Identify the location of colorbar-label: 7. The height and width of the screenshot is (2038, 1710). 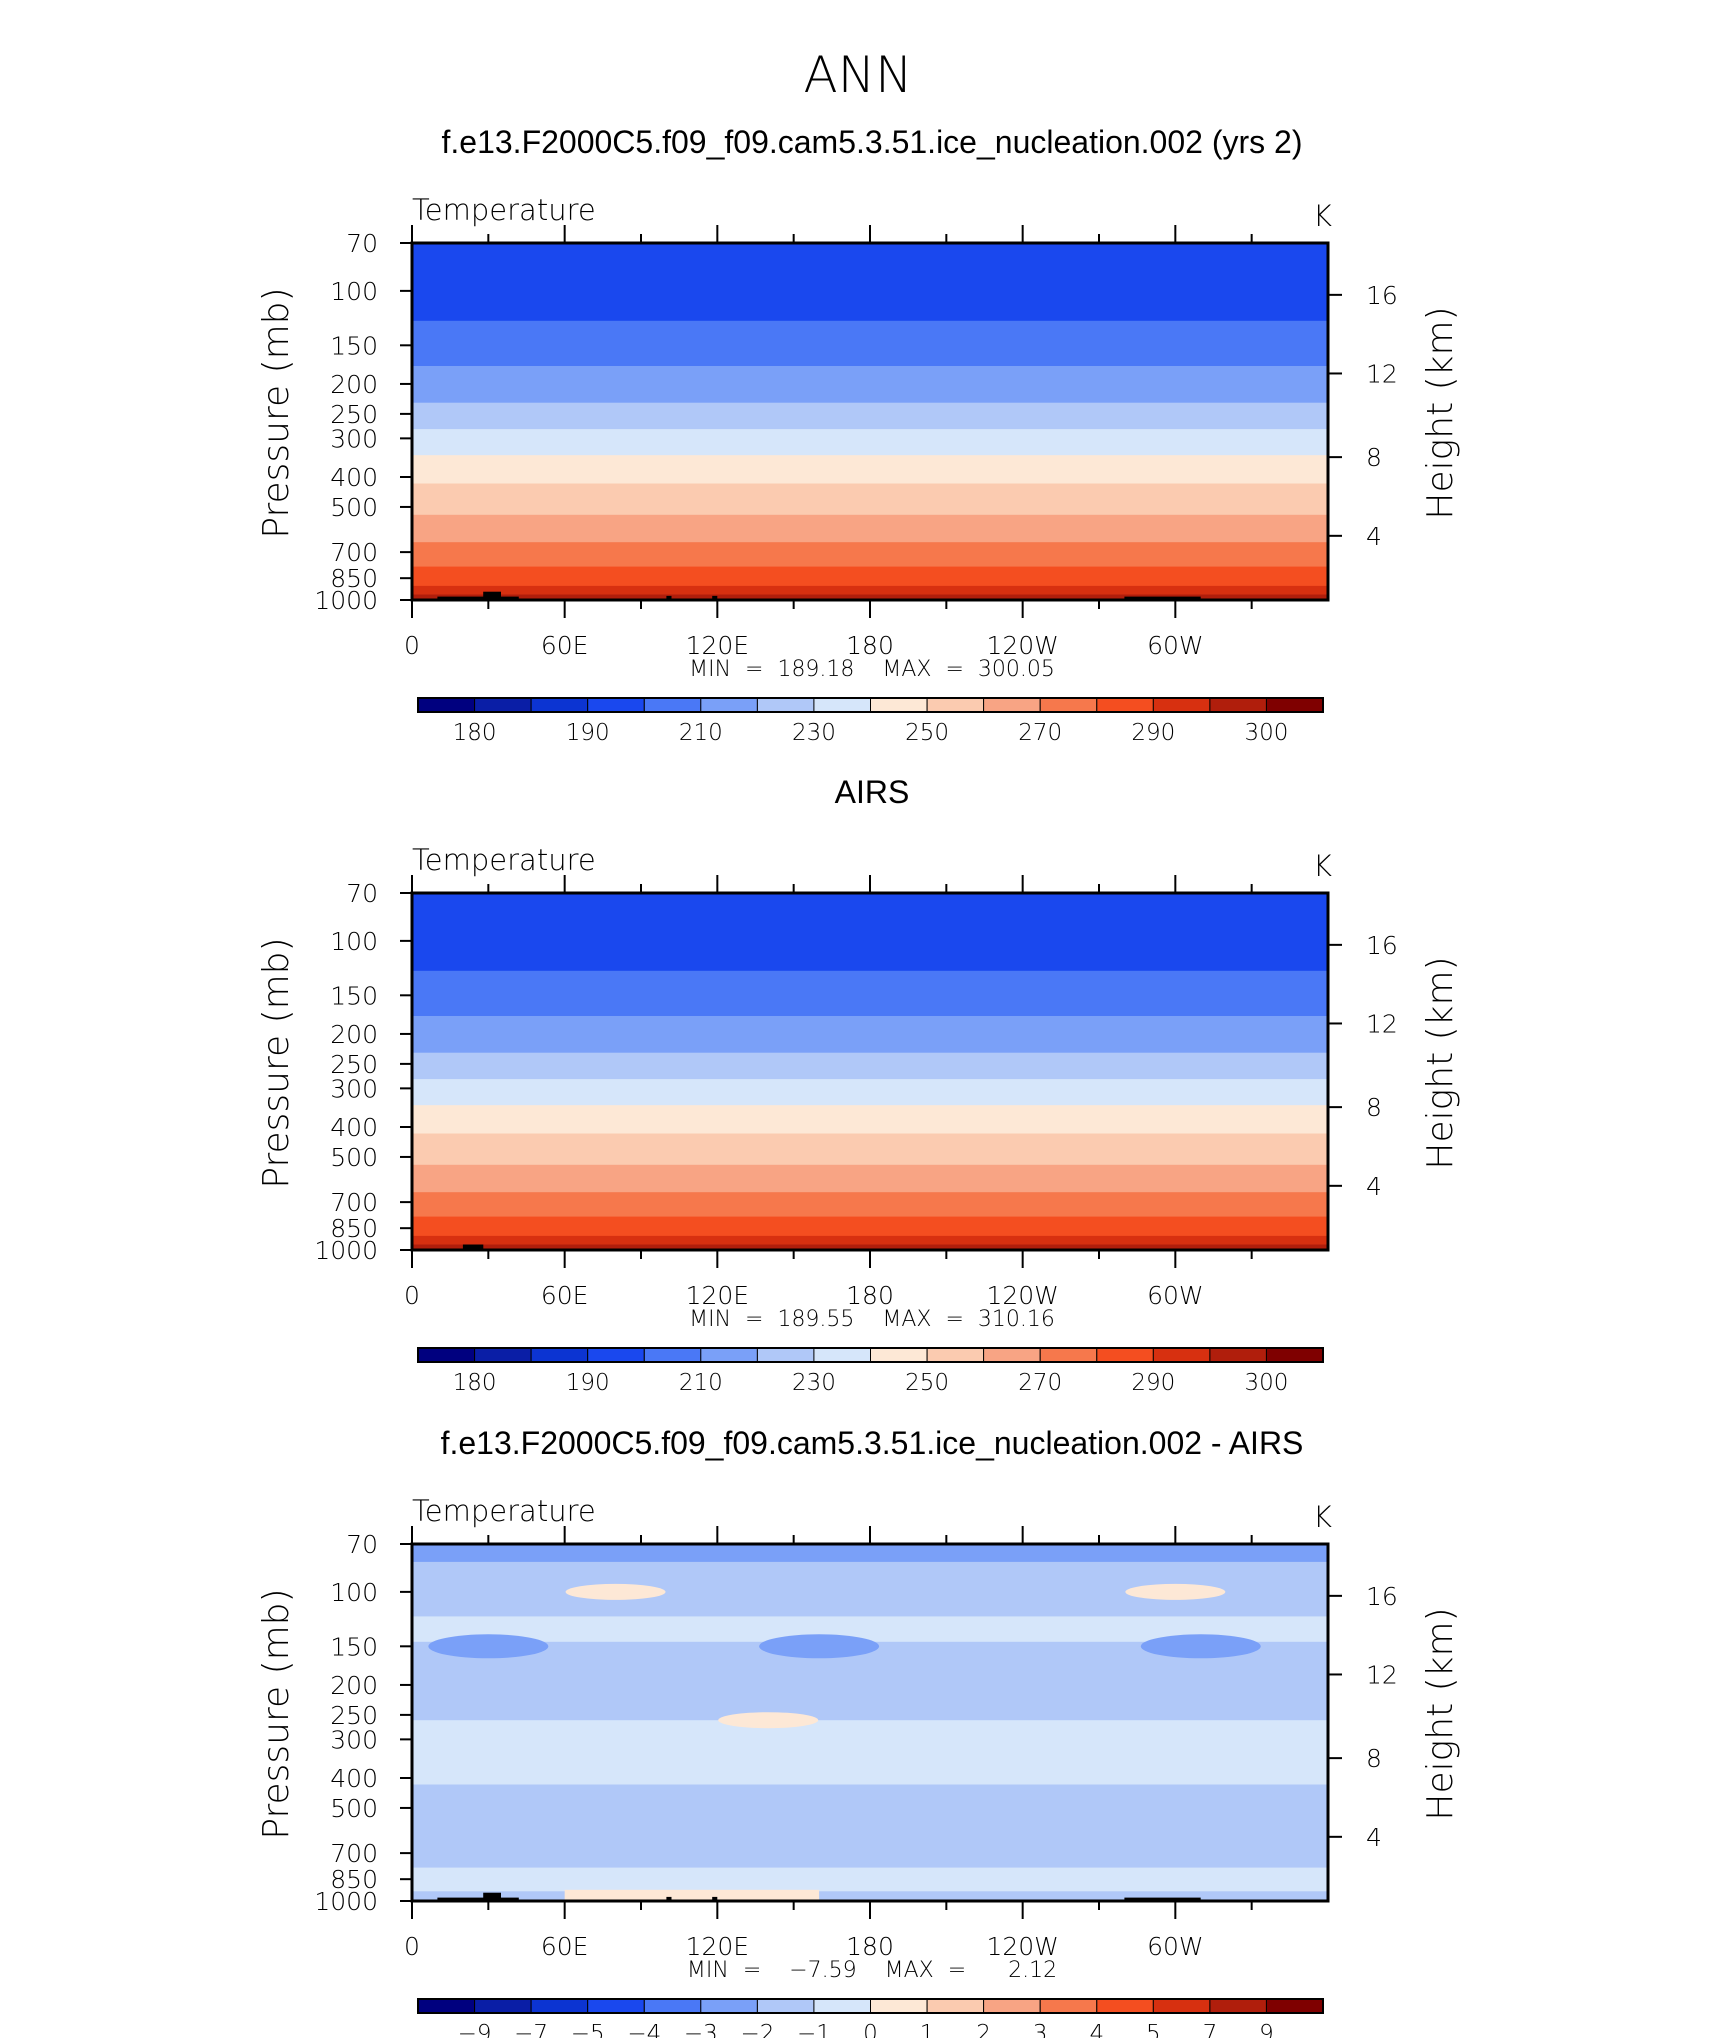
(1210, 2029).